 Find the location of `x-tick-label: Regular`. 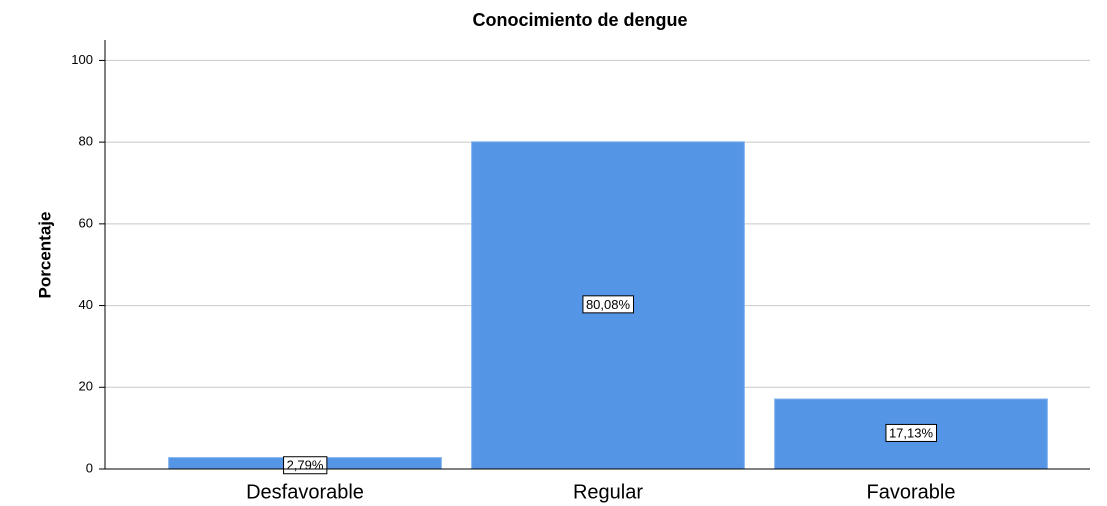

x-tick-label: Regular is located at coordinates (608, 492).